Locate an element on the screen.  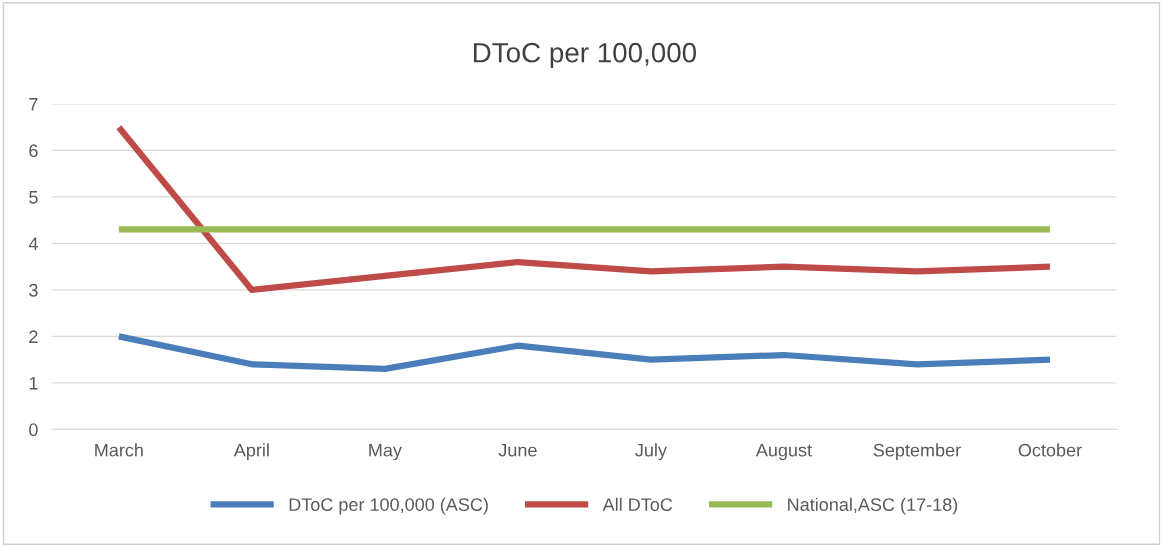
x-tick-label: October is located at coordinates (1050, 450).